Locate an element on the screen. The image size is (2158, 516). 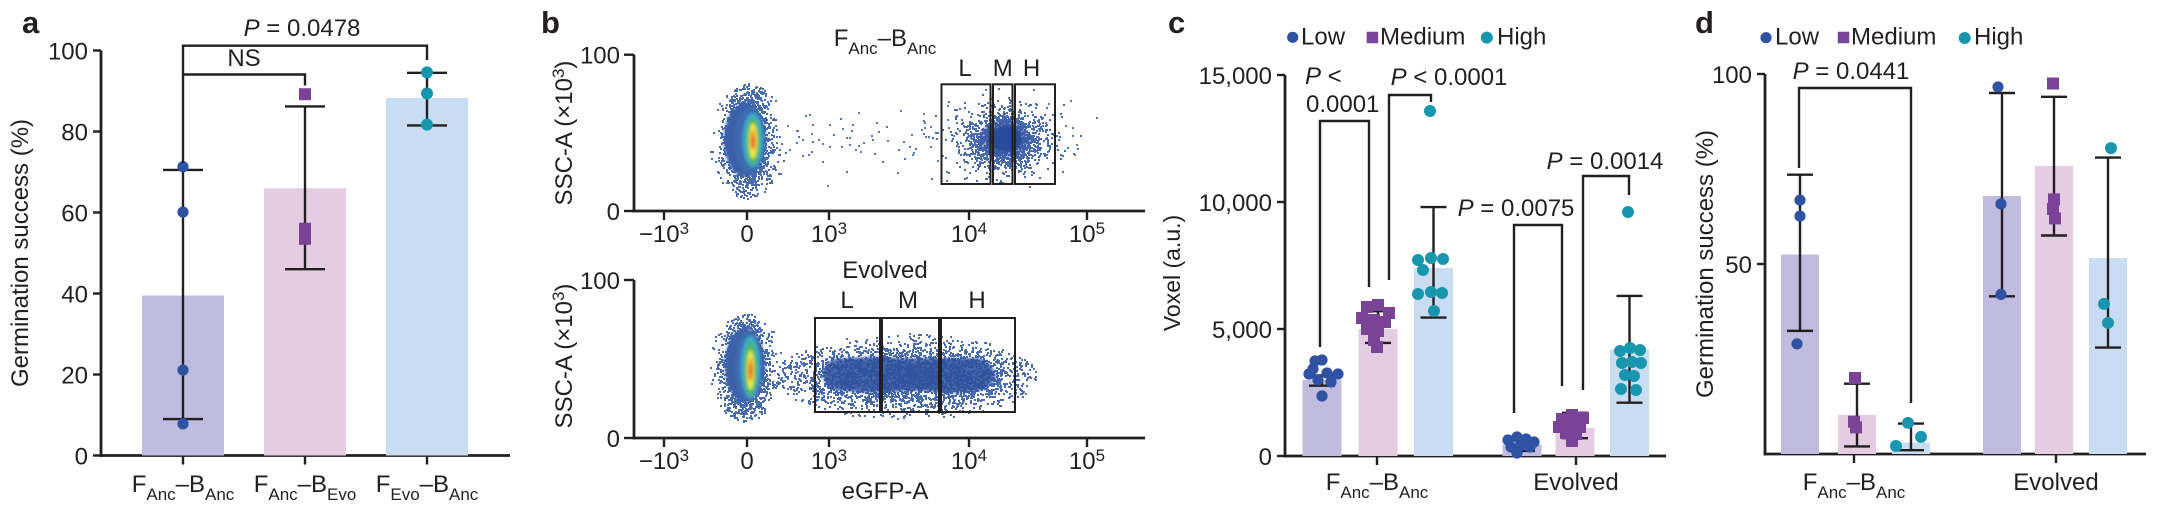
svg-text: 20 is located at coordinates (74, 376).